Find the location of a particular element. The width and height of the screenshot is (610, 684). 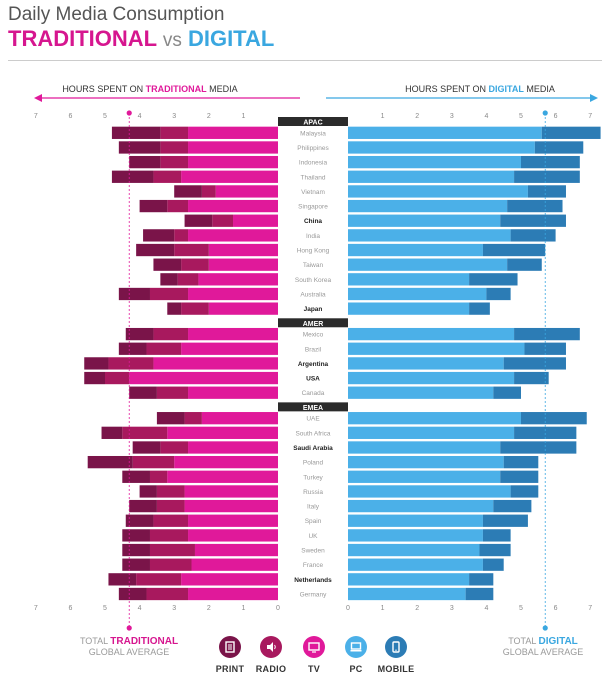

country-label: Sweden is located at coordinates (313, 551).